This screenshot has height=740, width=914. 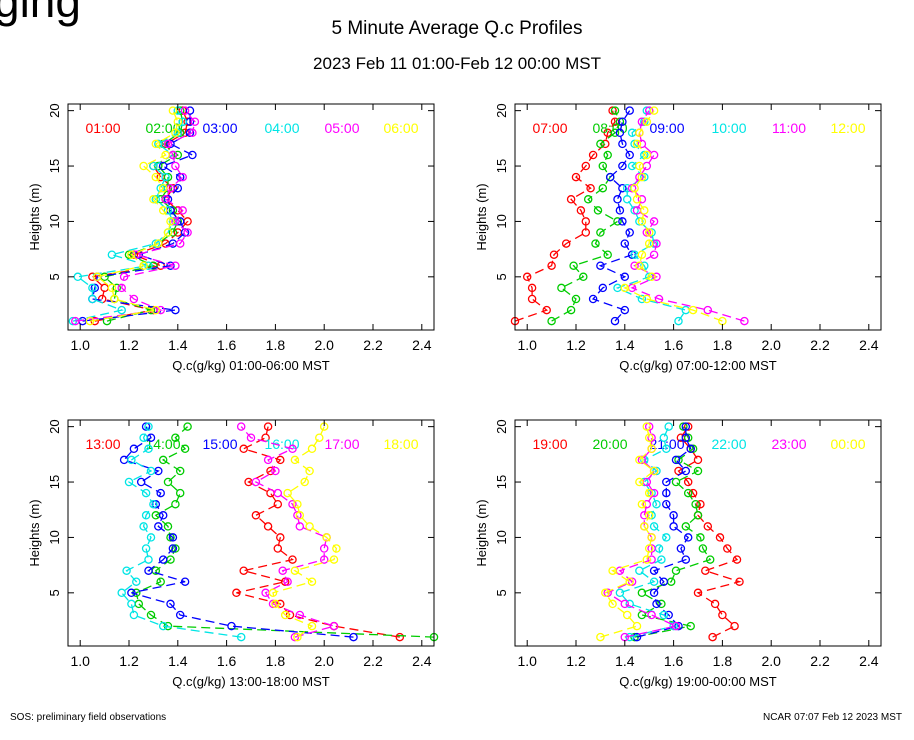 What do you see at coordinates (400, 128) in the screenshot?
I see `legend-label: 06:00` at bounding box center [400, 128].